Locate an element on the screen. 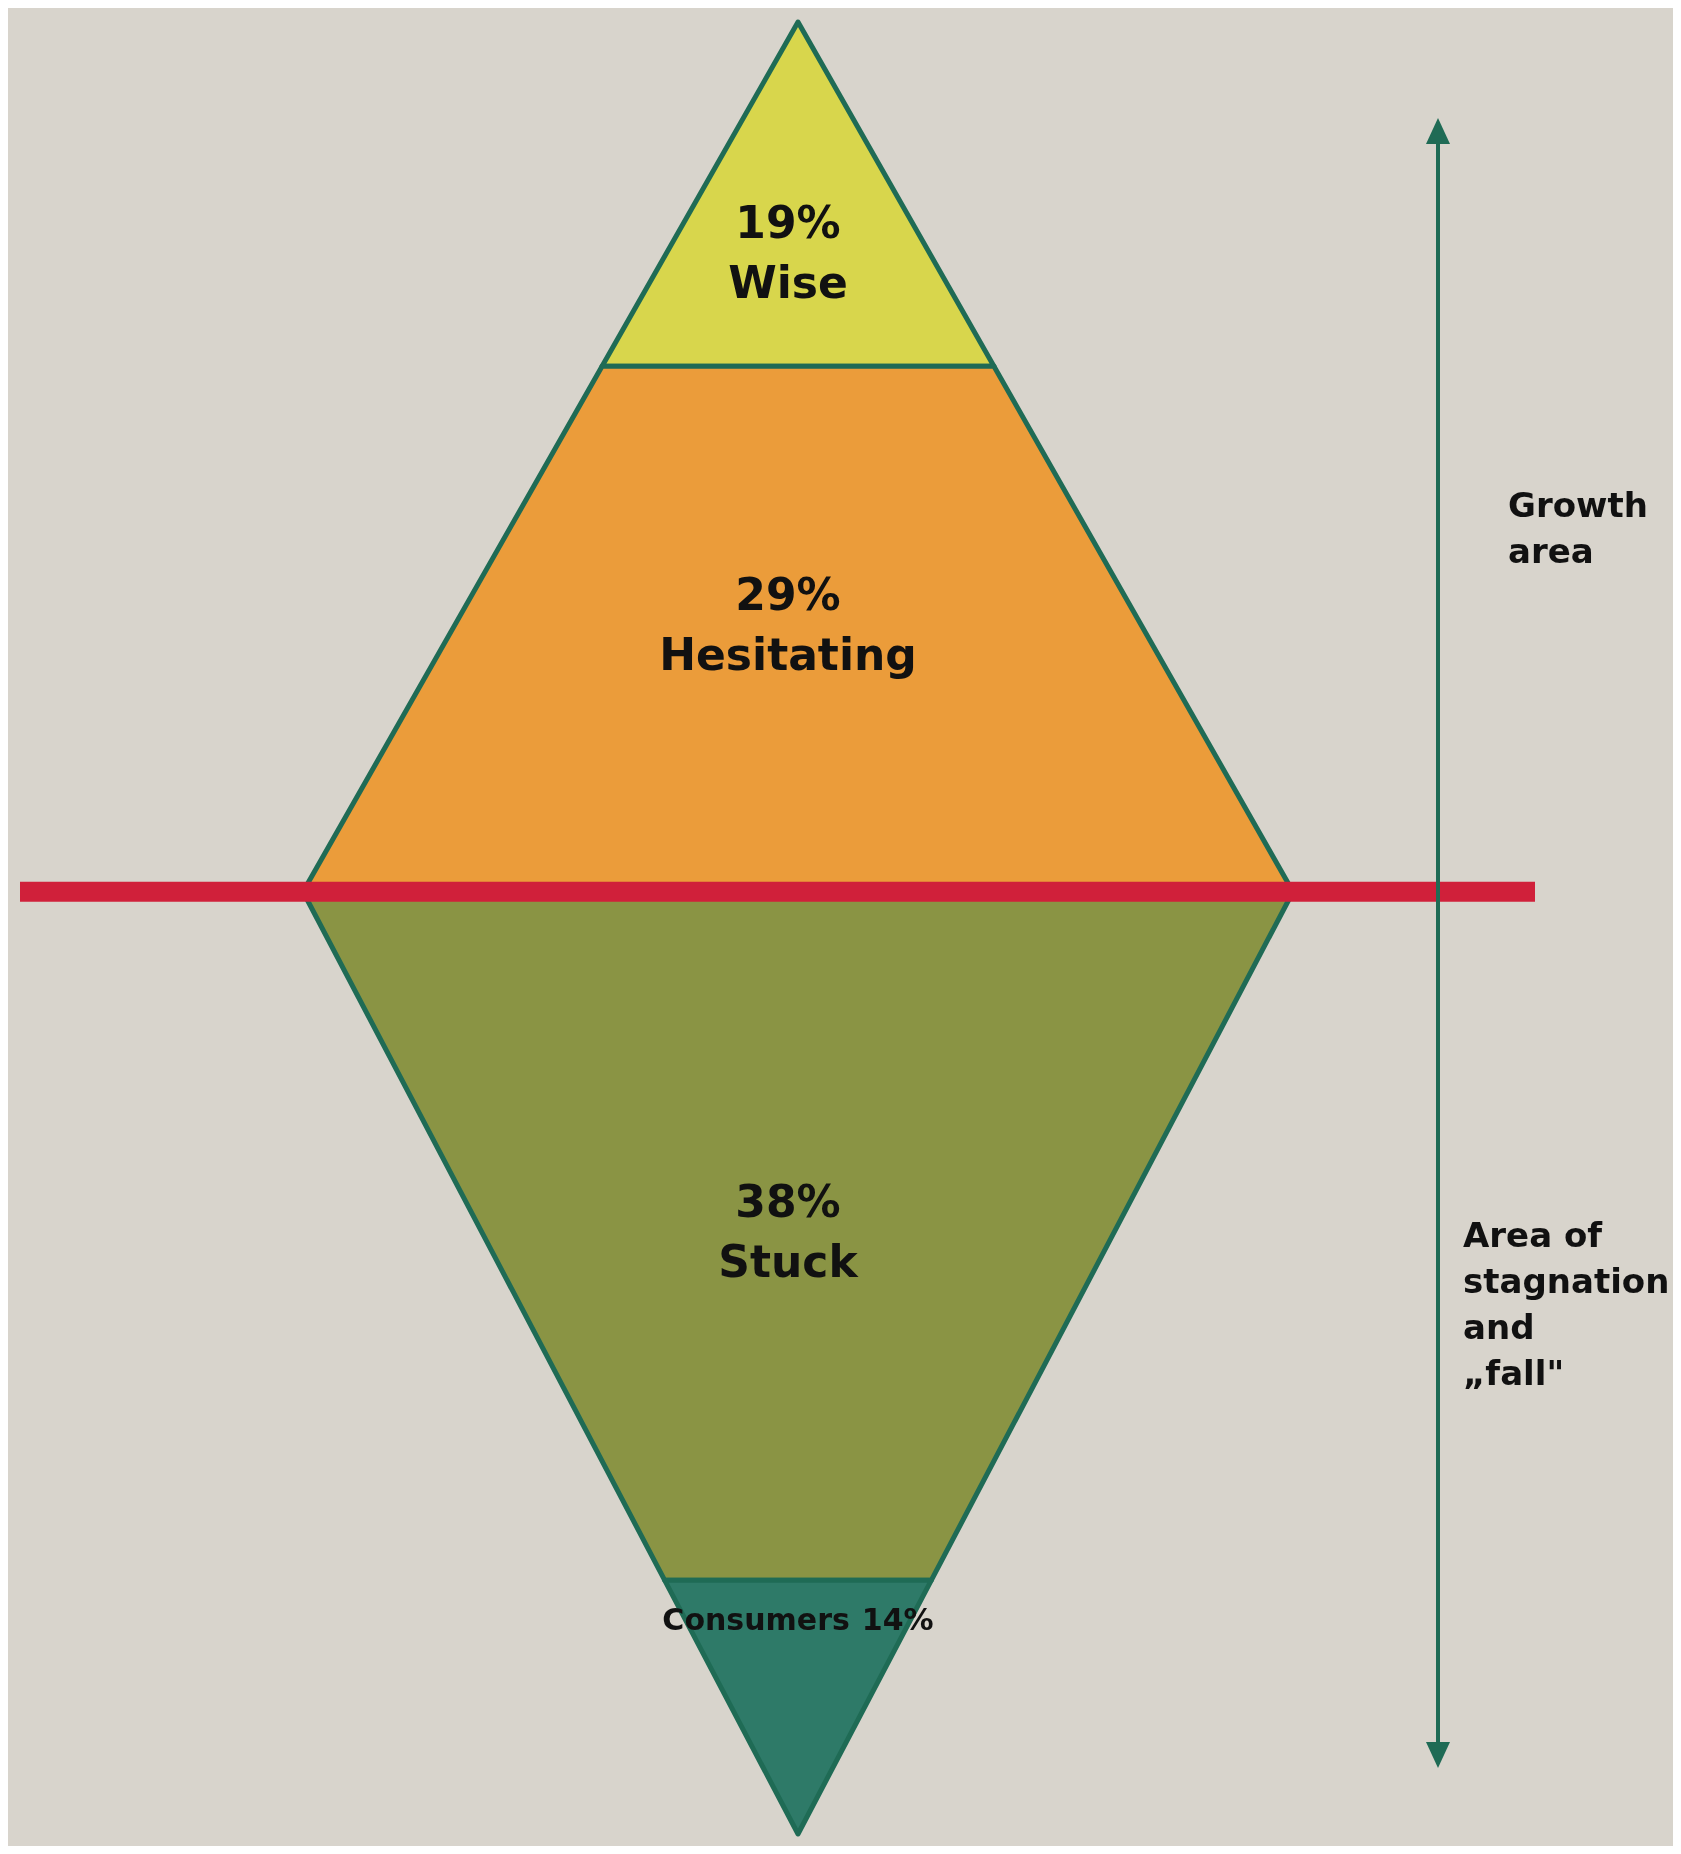  data-label: 29% is located at coordinates (788, 595).